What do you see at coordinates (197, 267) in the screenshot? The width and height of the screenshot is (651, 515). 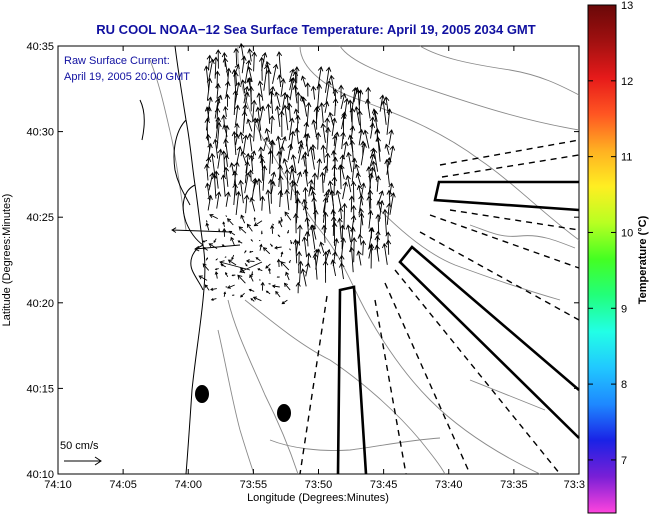 I see `coastline-path` at bounding box center [197, 267].